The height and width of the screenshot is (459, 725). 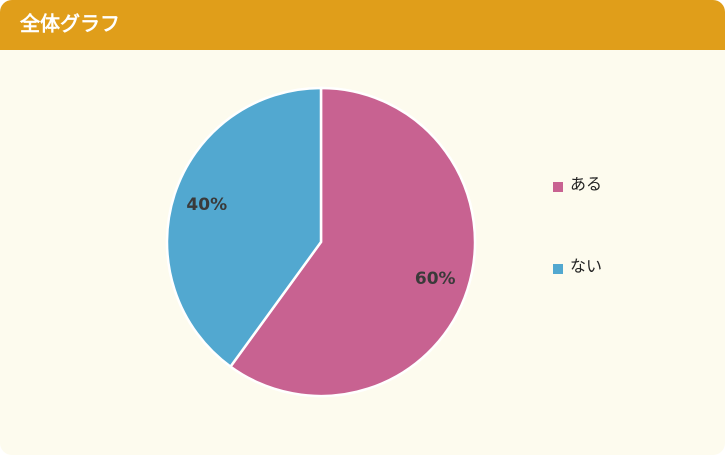 What do you see at coordinates (586, 184) in the screenshot?
I see `legend-label: ある` at bounding box center [586, 184].